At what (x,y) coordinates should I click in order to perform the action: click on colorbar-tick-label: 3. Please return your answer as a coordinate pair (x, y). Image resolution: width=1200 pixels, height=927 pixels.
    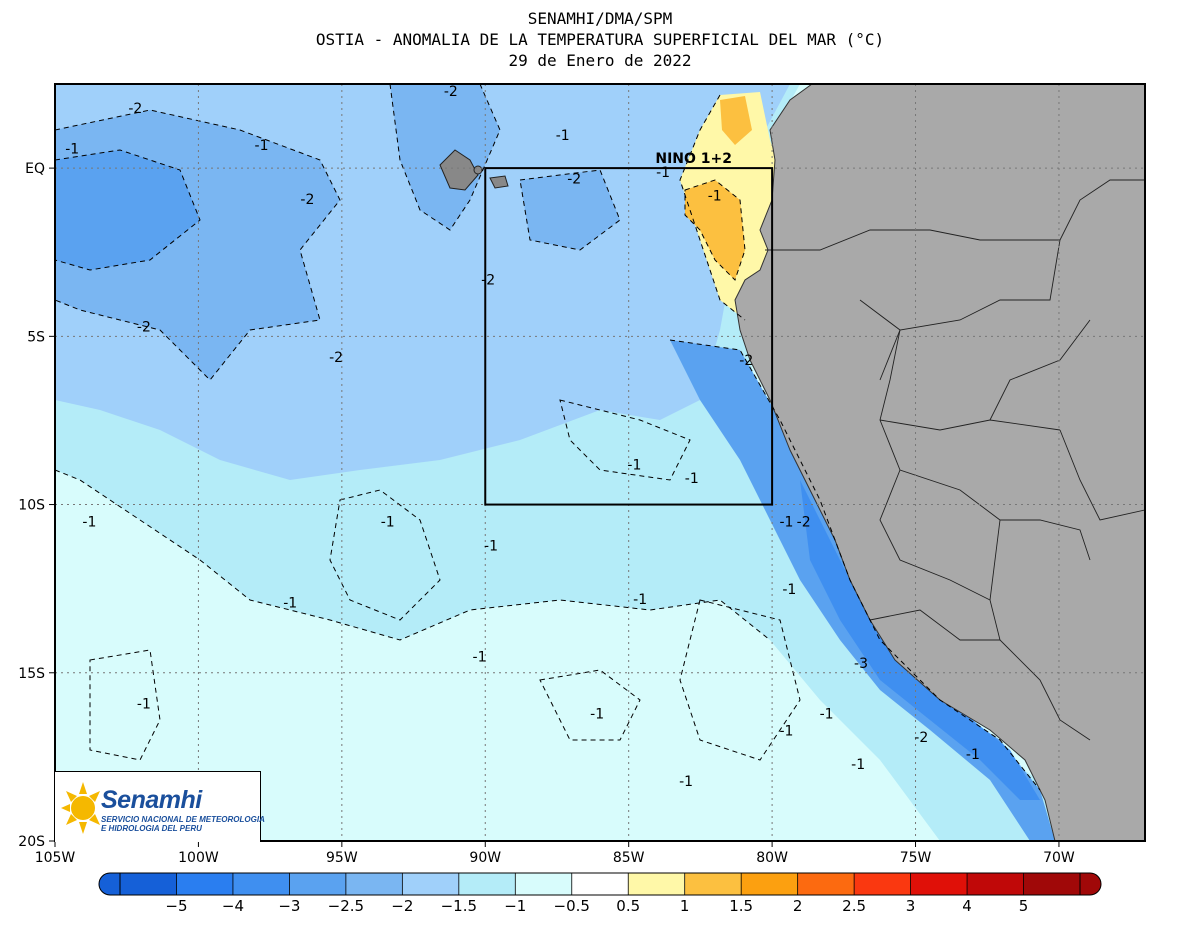
    Looking at the image, I should click on (910, 906).